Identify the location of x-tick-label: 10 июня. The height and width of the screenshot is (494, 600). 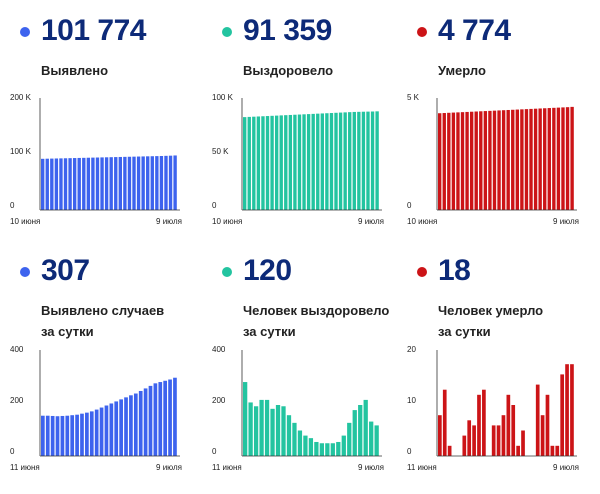
(25, 221).